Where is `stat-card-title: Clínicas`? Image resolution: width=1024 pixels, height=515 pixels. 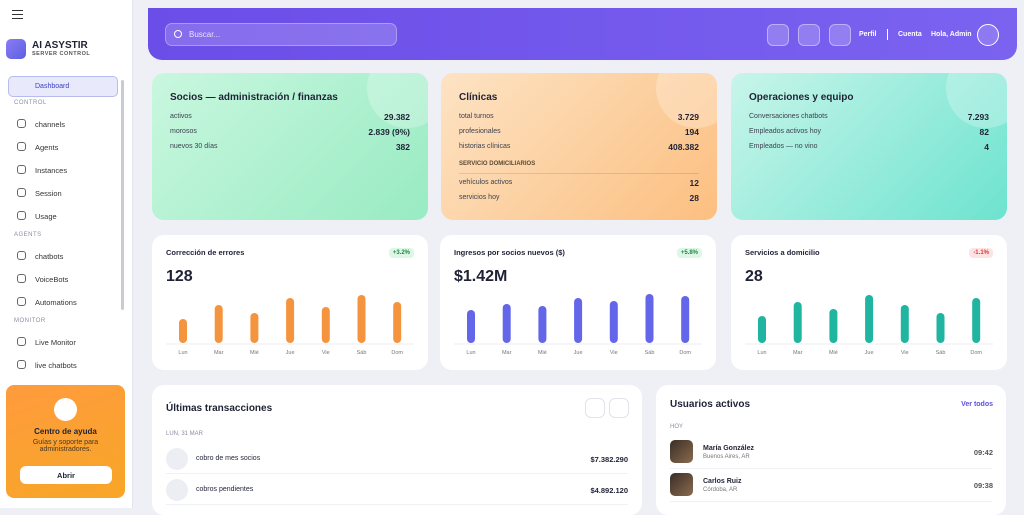 stat-card-title: Clínicas is located at coordinates (478, 97).